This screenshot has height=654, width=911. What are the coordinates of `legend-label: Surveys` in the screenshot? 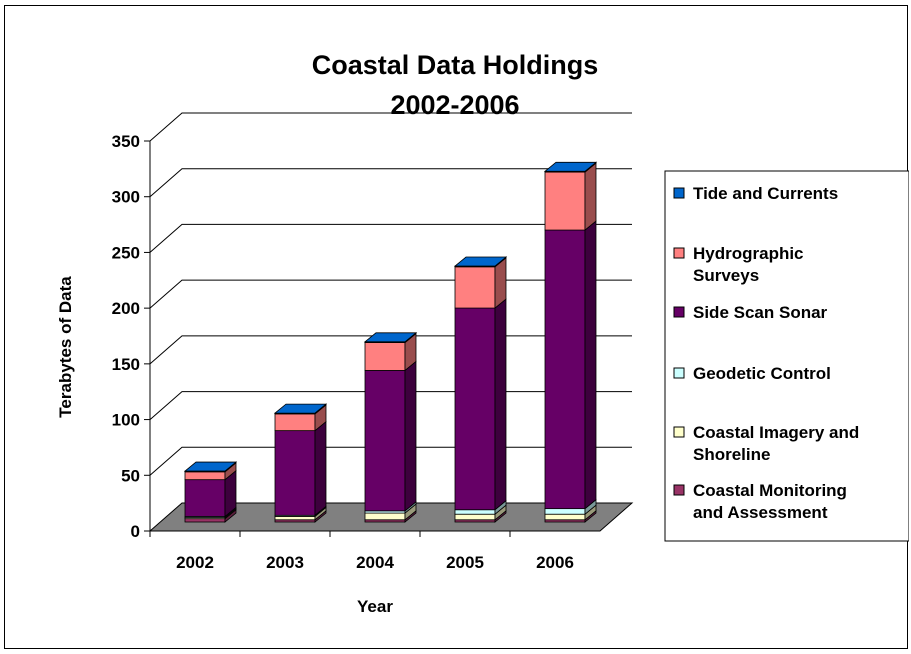 It's located at (726, 275).